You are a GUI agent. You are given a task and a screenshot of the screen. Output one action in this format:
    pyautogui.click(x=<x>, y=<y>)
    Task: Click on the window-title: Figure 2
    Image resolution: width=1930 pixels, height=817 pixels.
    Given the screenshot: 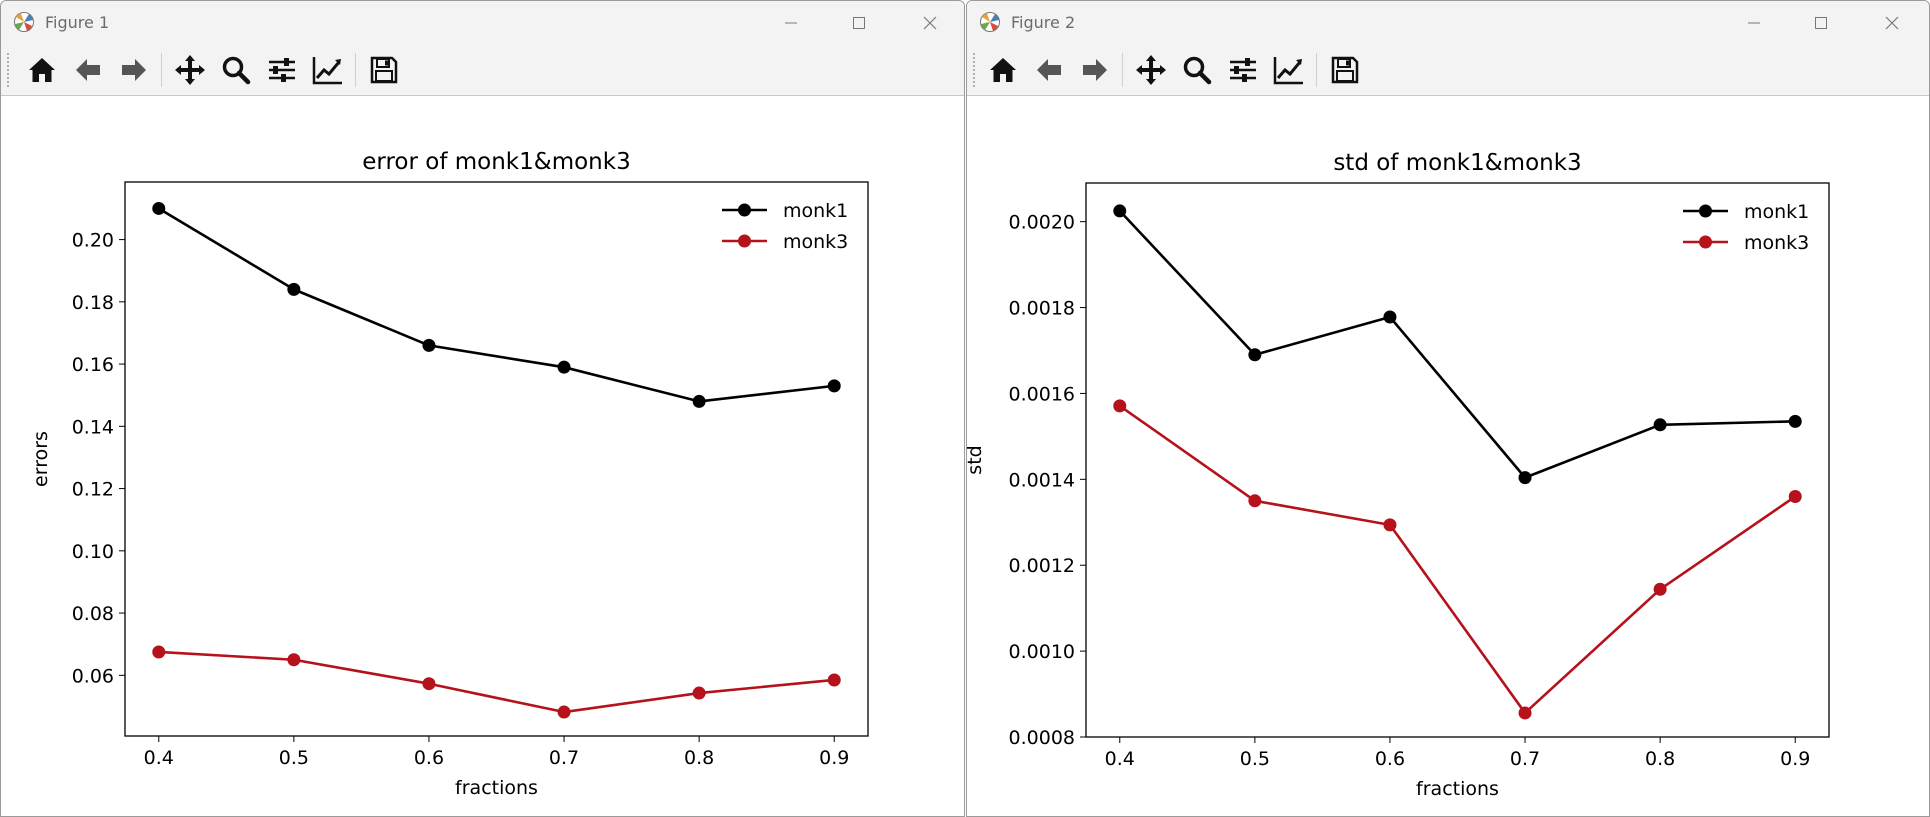 What is the action you would take?
    pyautogui.click(x=1043, y=22)
    